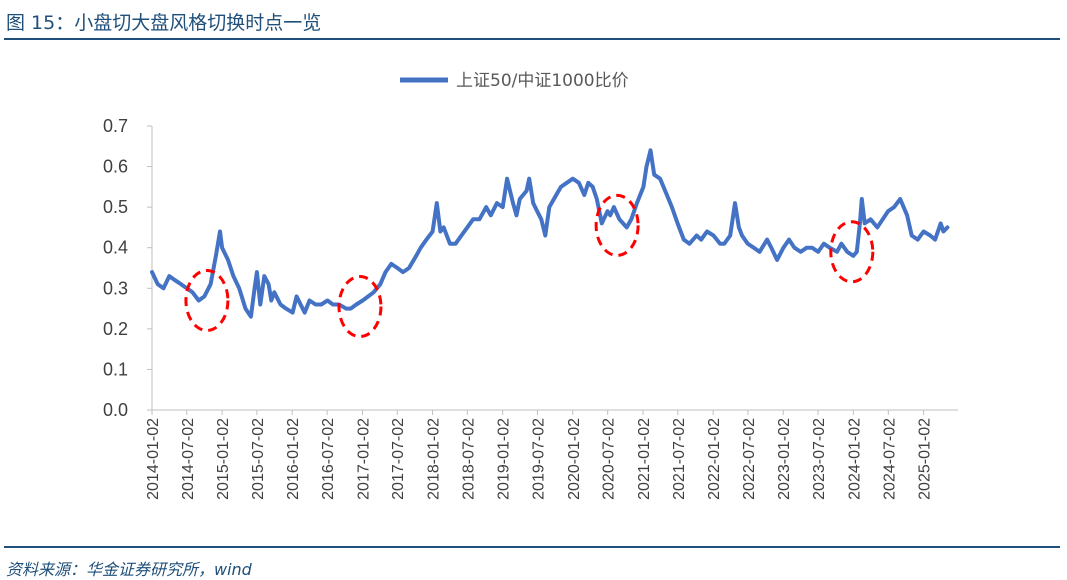 Image resolution: width=1067 pixels, height=580 pixels. Describe the element at coordinates (609, 459) in the screenshot. I see `x-tick-label: 2020-07-02` at that location.